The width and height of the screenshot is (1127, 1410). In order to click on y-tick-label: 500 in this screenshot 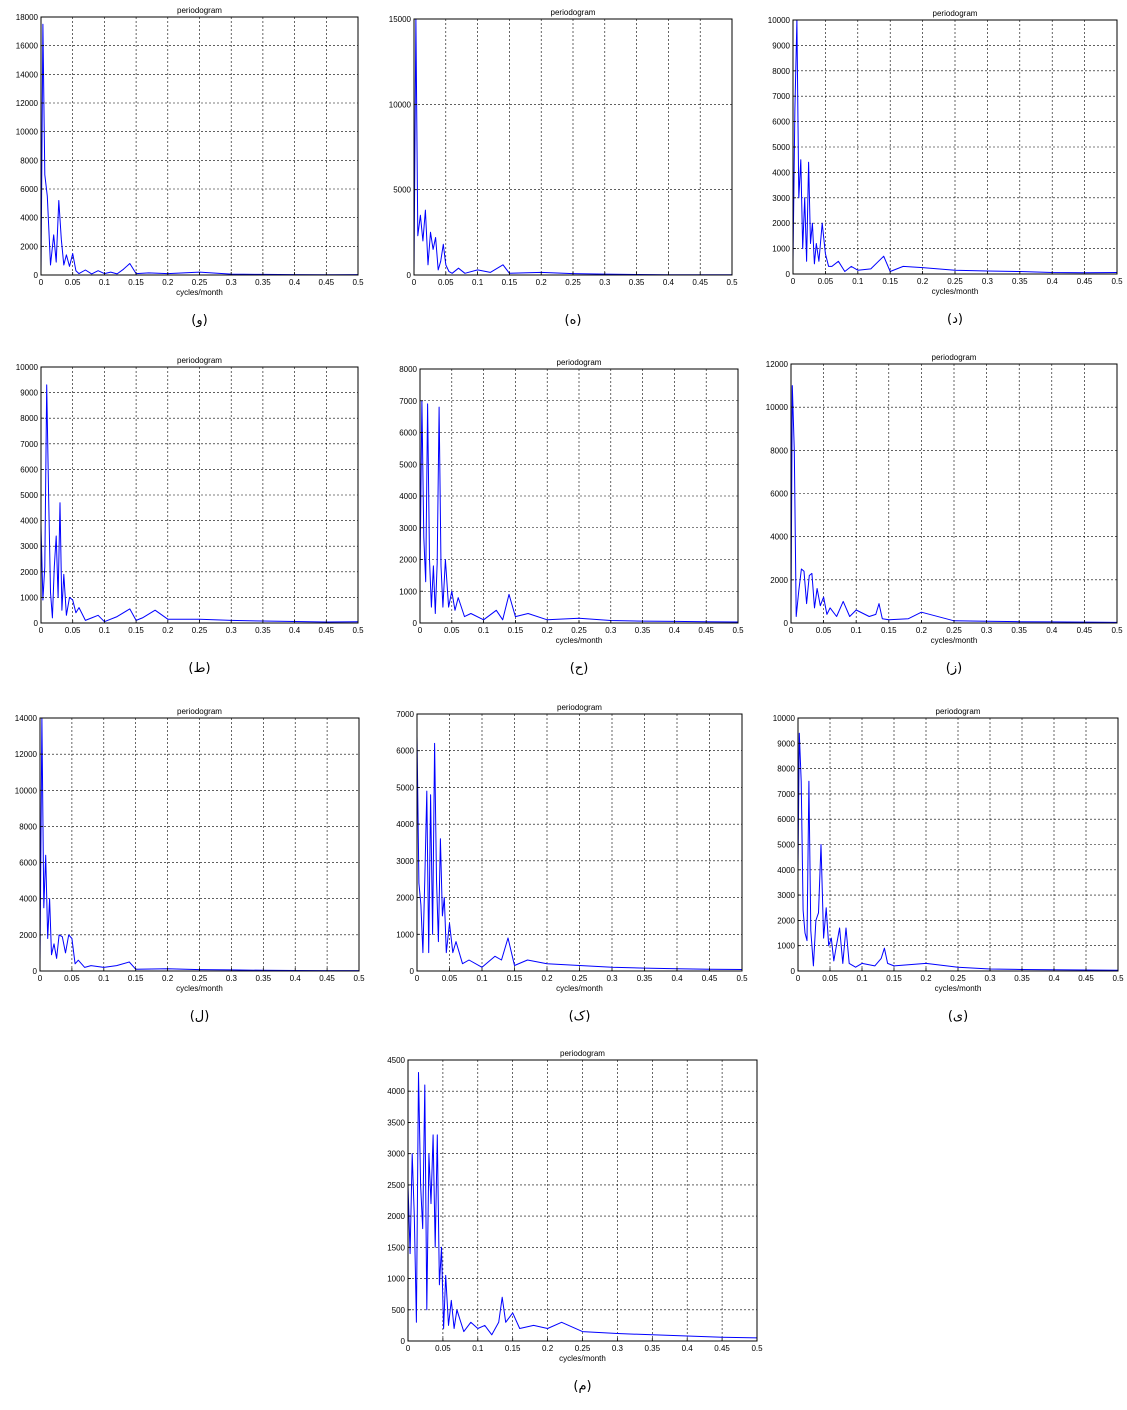, I will do `click(399, 1310)`.